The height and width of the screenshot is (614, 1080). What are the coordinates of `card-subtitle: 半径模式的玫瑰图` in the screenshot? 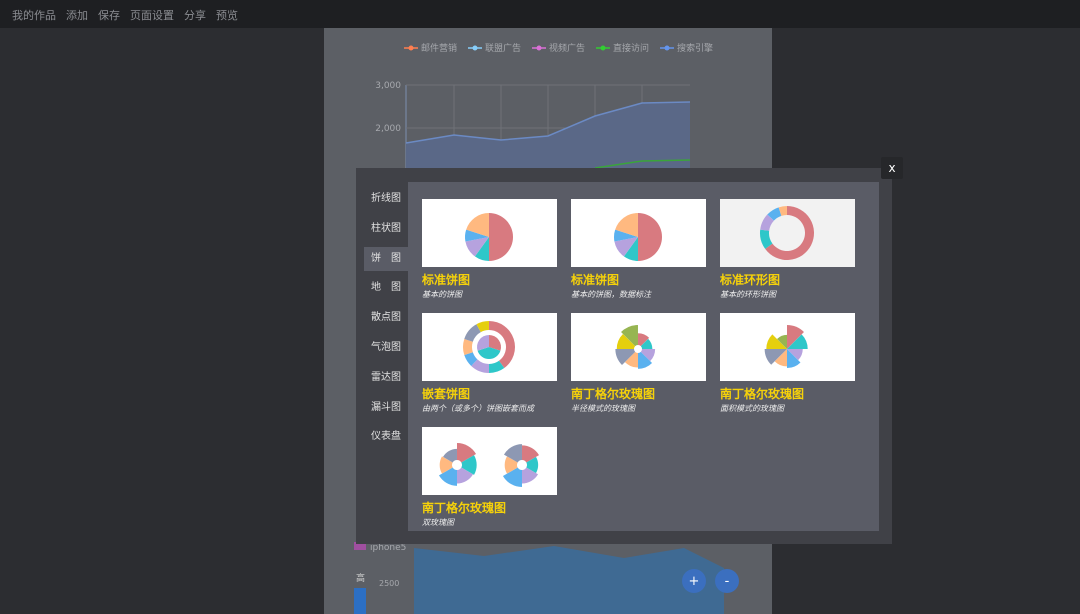 It's located at (603, 408).